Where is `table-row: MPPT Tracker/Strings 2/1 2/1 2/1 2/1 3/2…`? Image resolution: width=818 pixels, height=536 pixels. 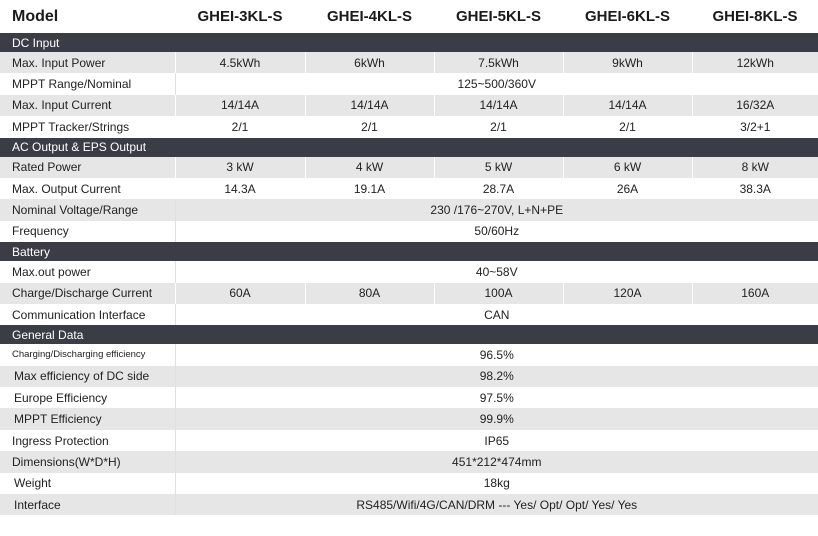
table-row: MPPT Tracker/Strings 2/1 2/1 2/1 2/1 3/2… is located at coordinates (409, 127).